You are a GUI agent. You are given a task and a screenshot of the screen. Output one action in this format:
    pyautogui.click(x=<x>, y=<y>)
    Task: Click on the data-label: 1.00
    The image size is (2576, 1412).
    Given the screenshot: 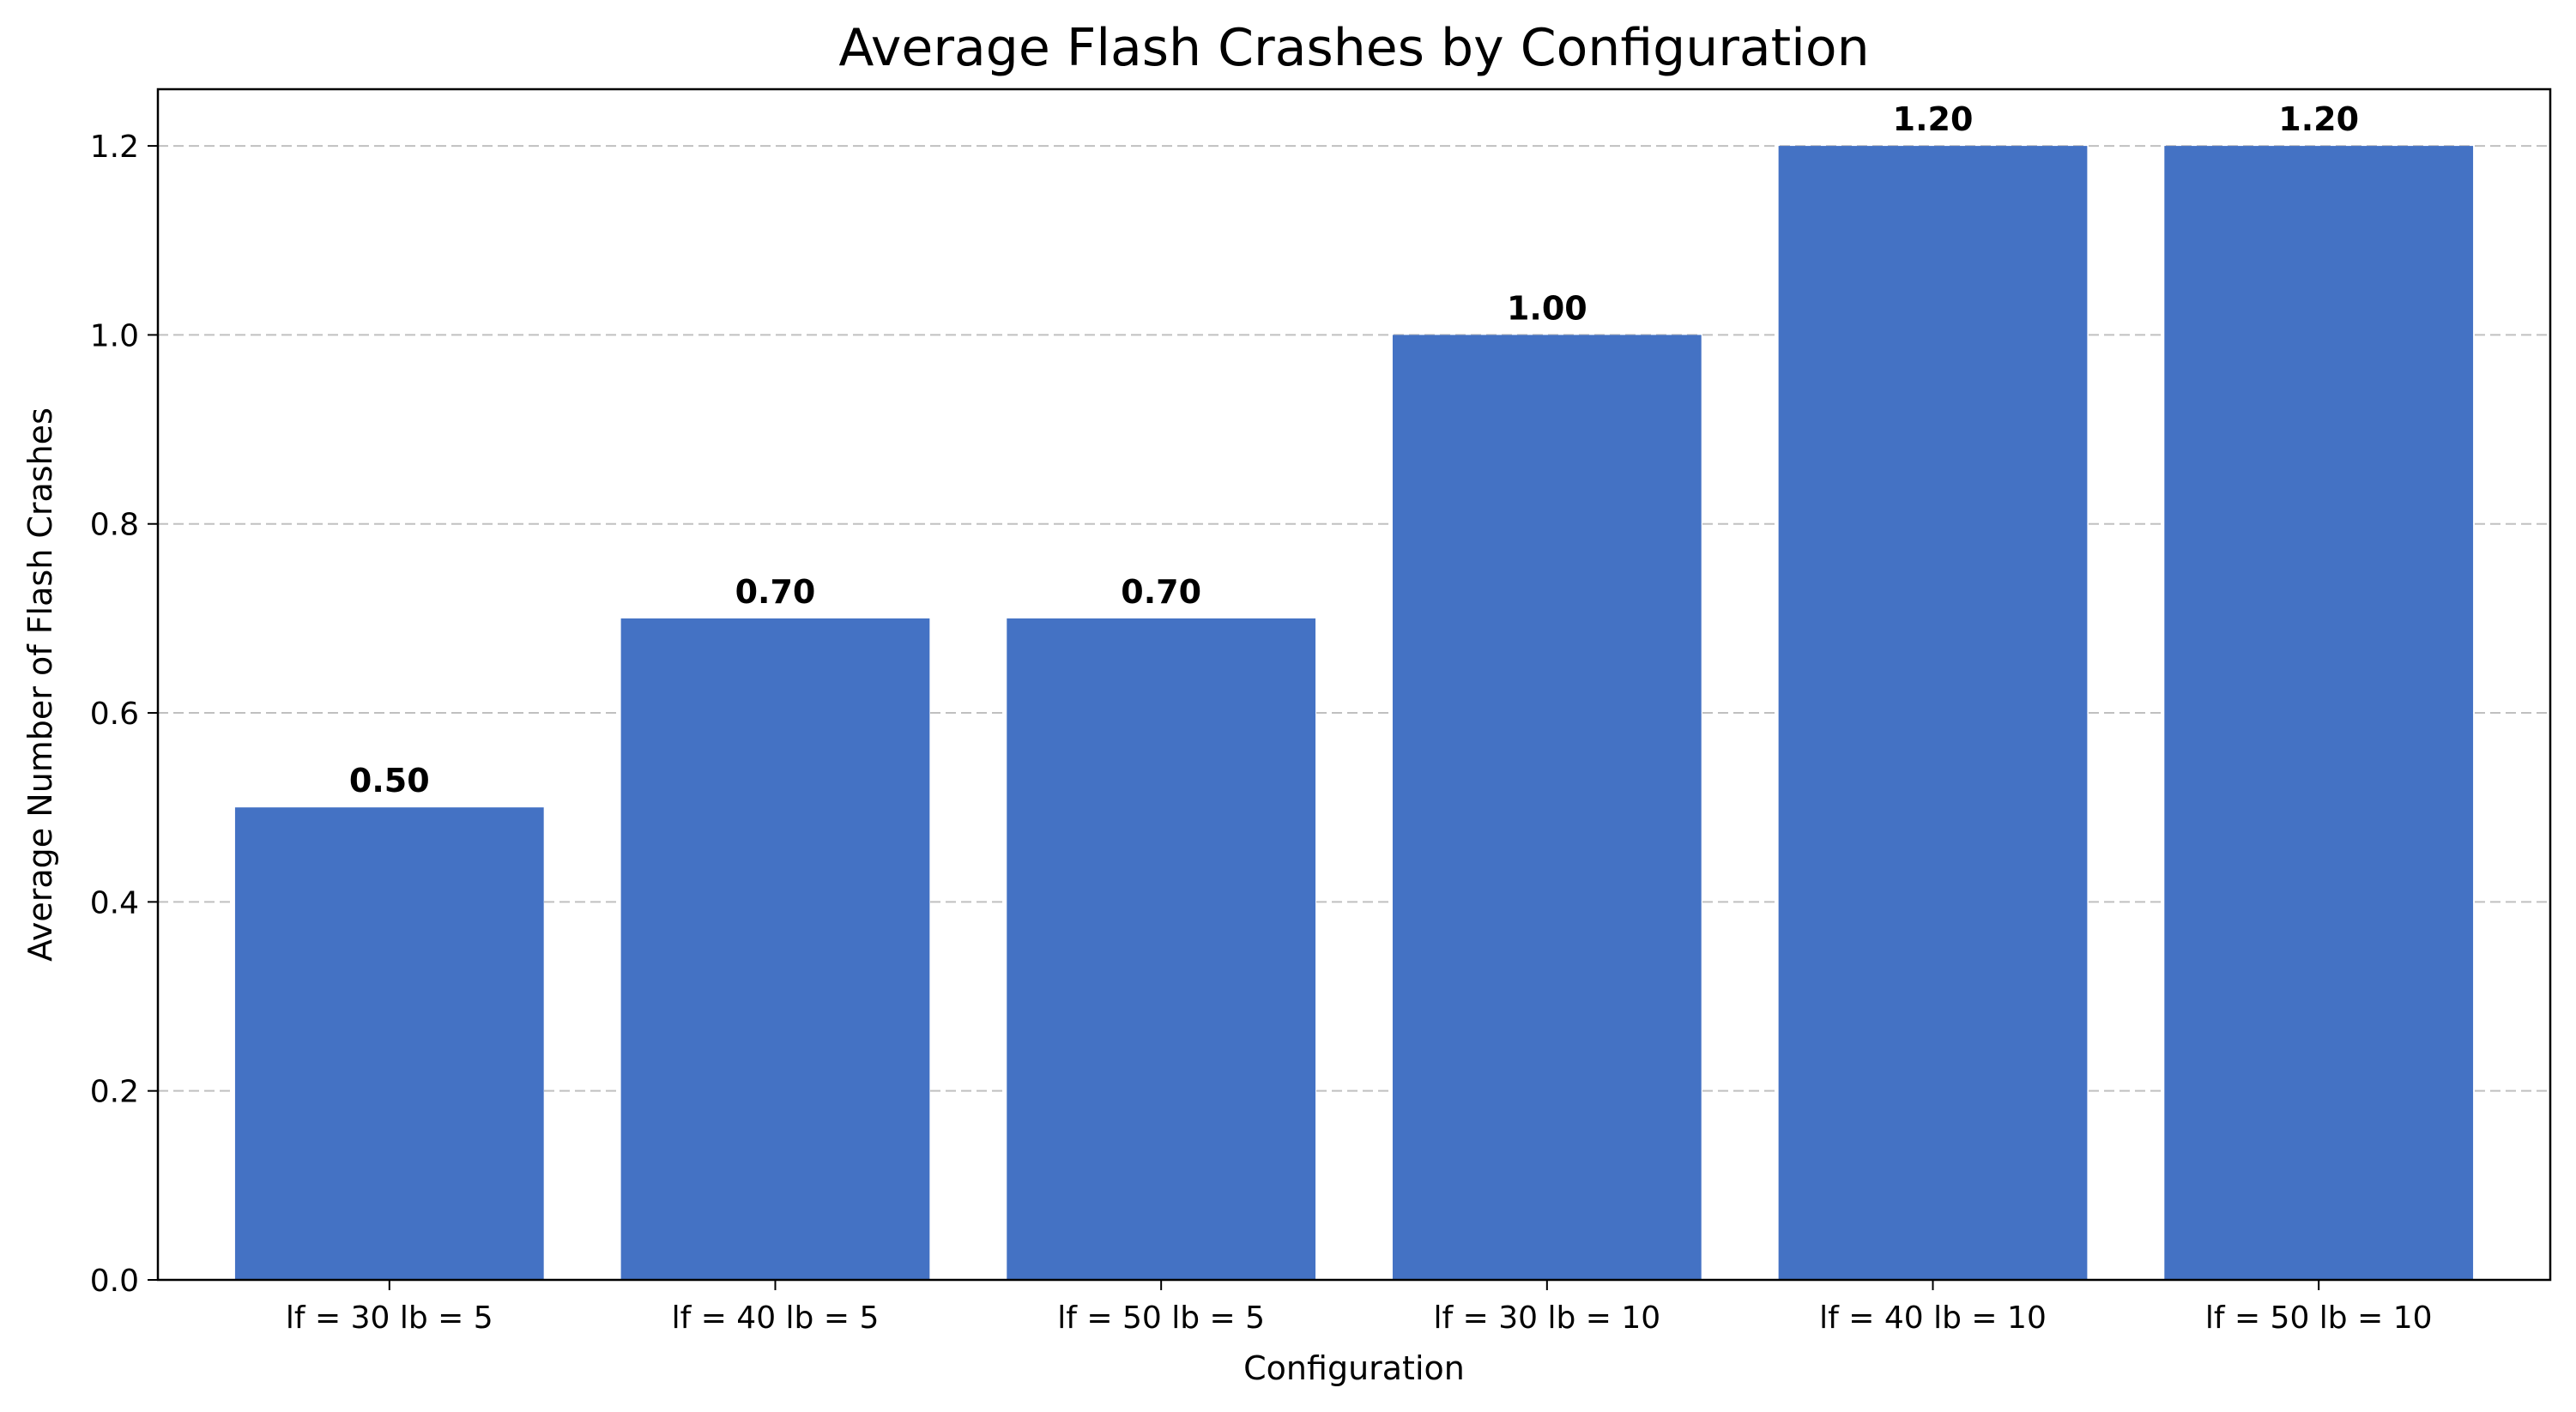 What is the action you would take?
    pyautogui.click(x=1547, y=308)
    